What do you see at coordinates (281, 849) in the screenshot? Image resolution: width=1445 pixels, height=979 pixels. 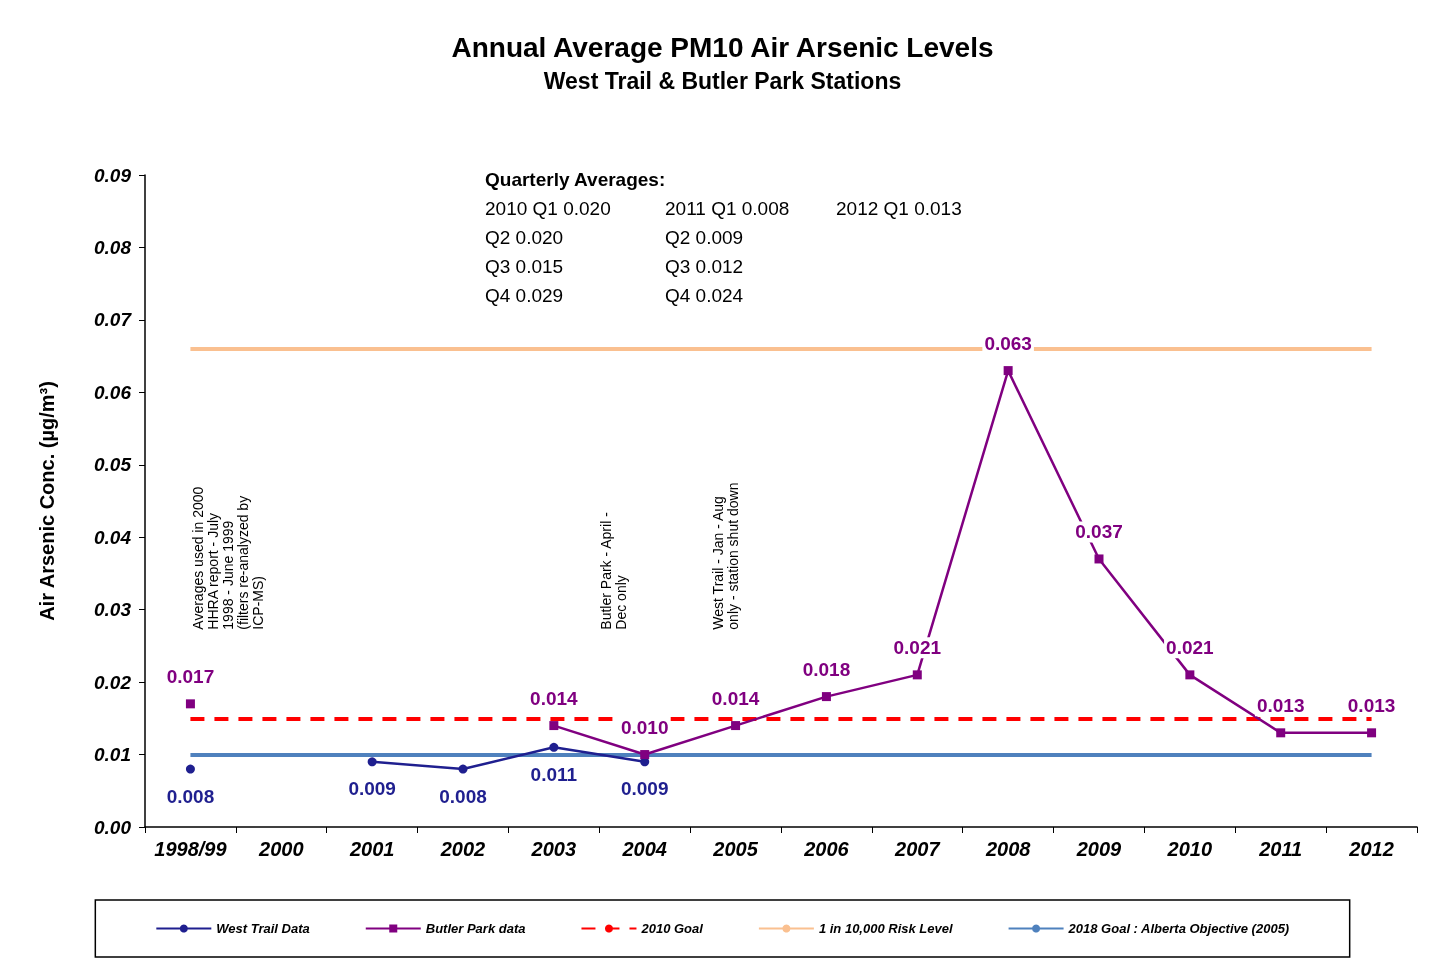 I see `x-tick-label: 2000` at bounding box center [281, 849].